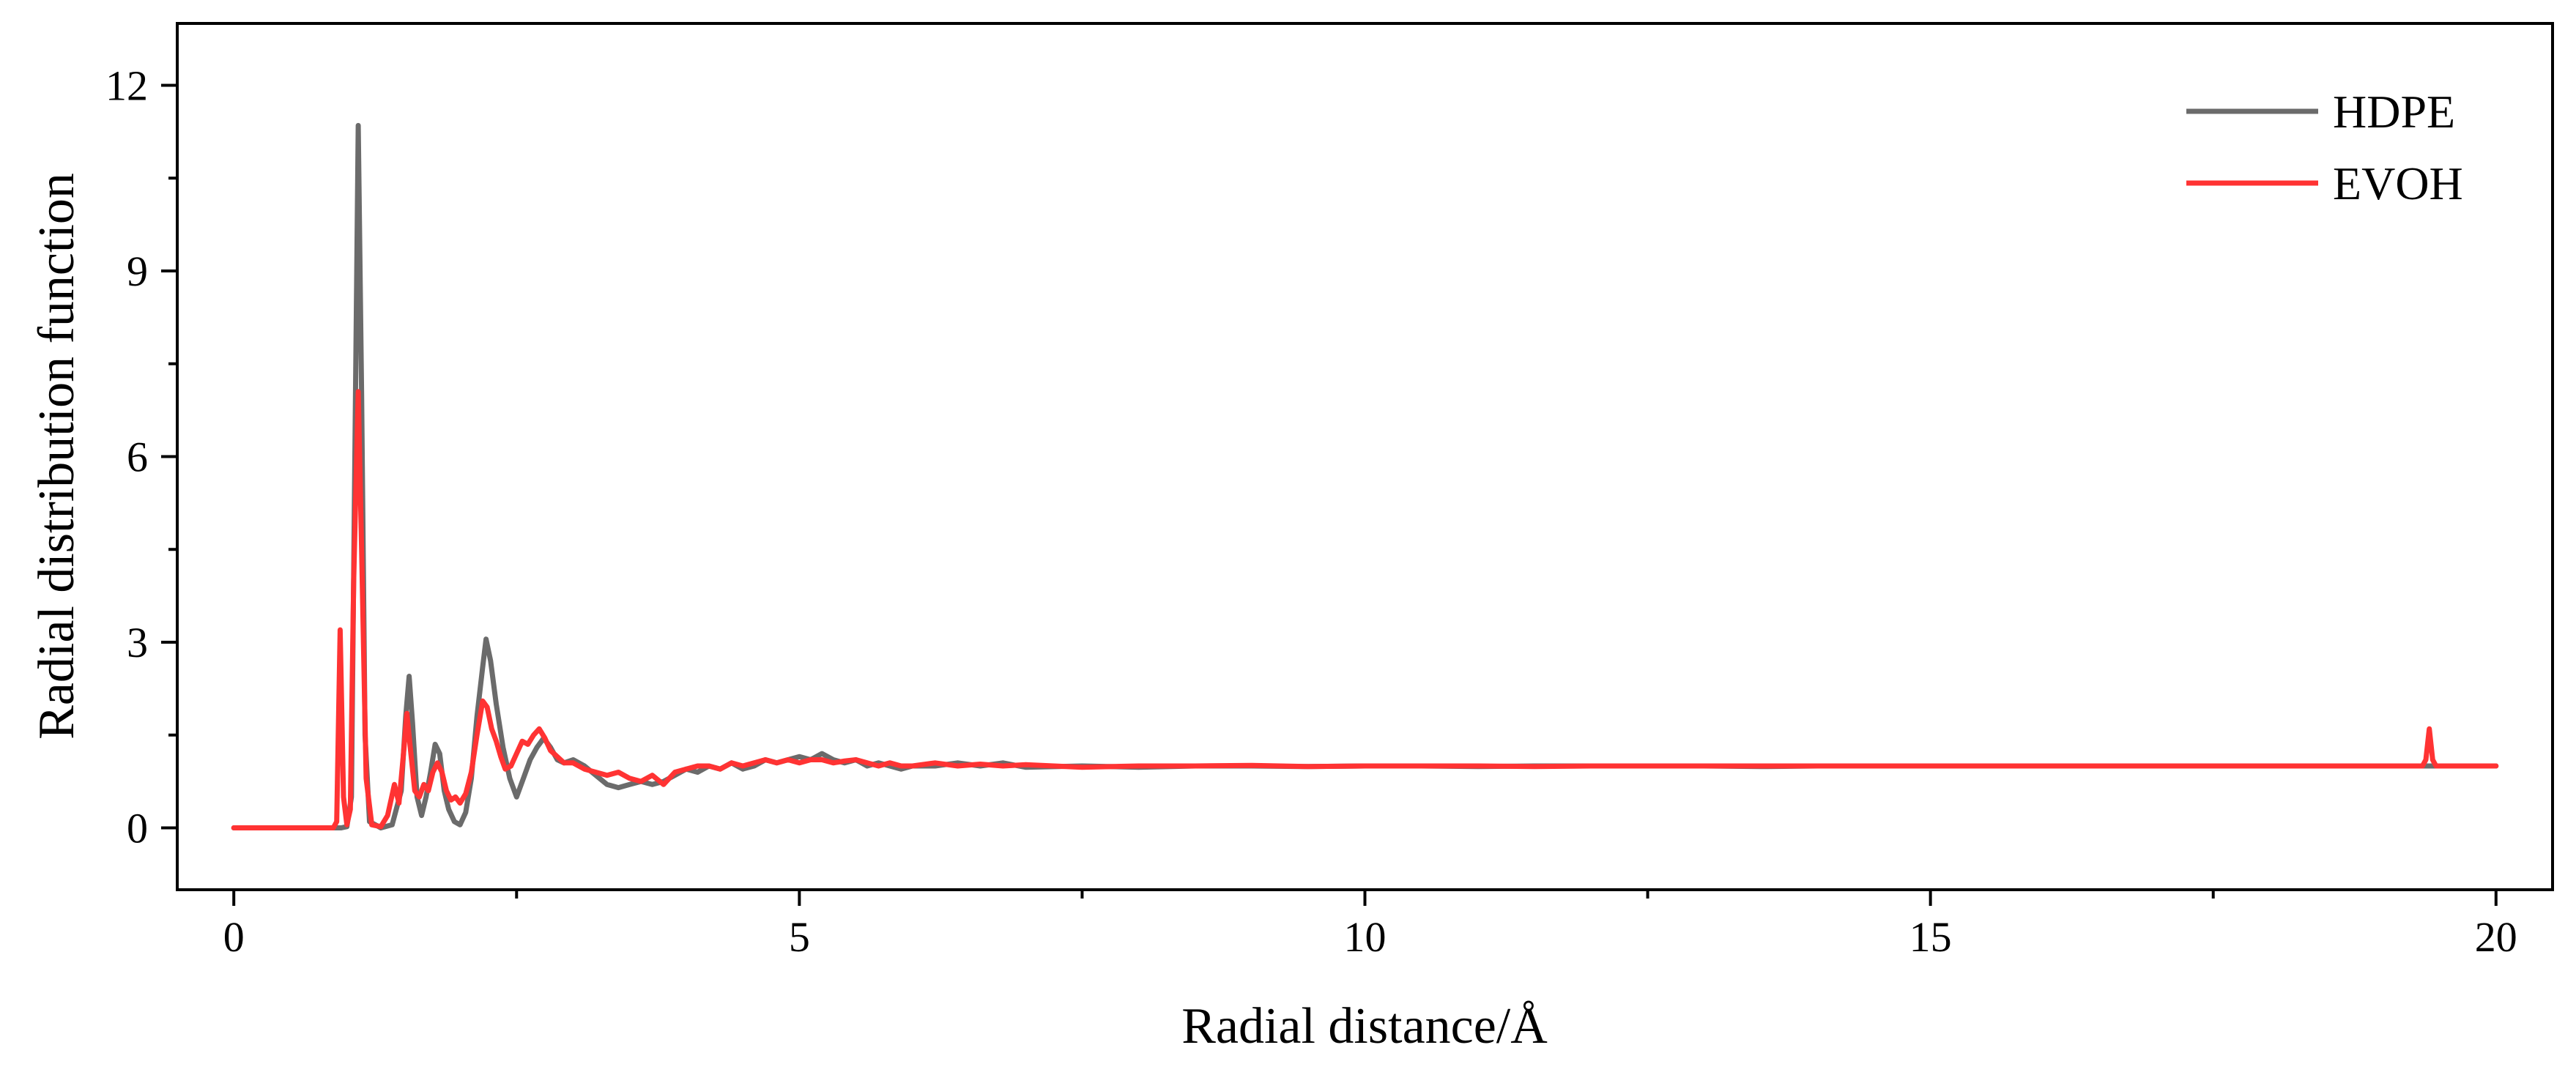  What do you see at coordinates (137, 271) in the screenshot?
I see `y-tick-label: 9` at bounding box center [137, 271].